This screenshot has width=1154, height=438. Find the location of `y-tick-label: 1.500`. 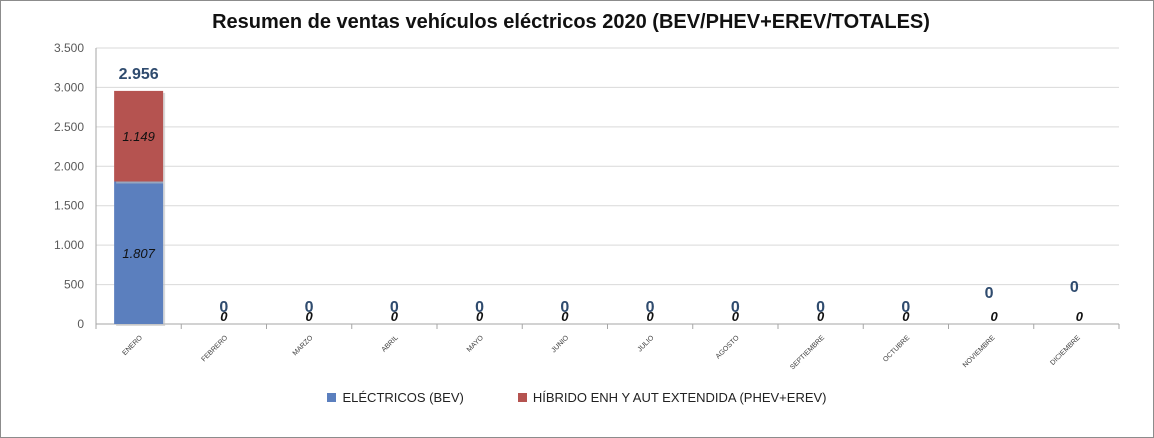

y-tick-label: 1.500 is located at coordinates (69, 206).